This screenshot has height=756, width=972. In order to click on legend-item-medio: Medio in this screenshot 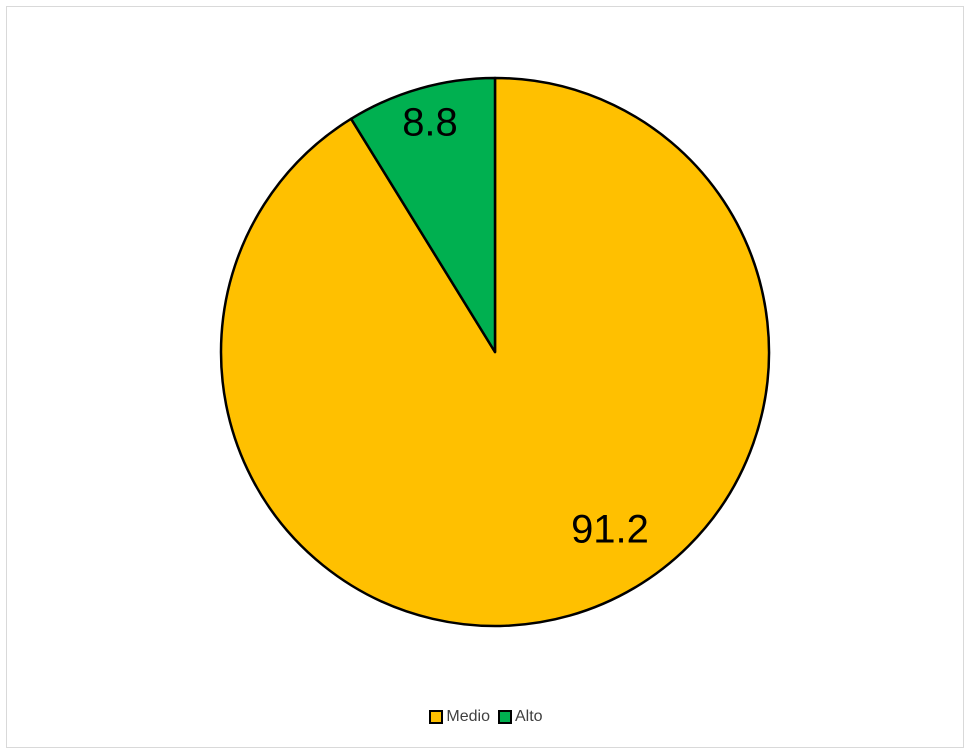, I will do `click(459, 717)`.